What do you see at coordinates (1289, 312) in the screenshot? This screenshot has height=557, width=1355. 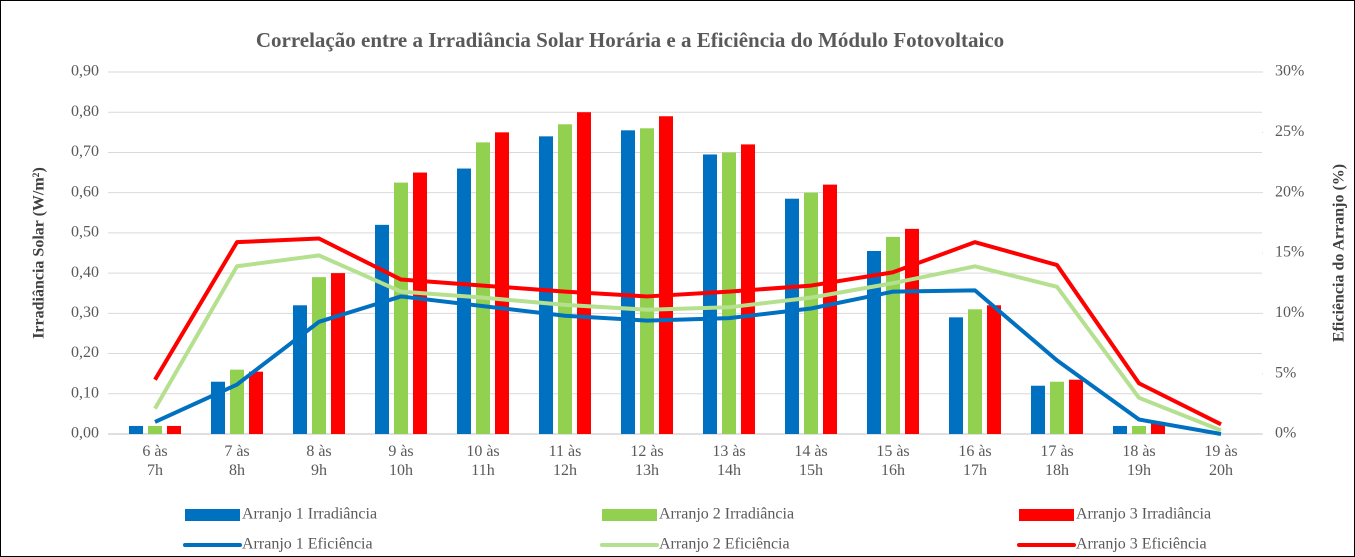 I see `y2-tick-label: 10%` at bounding box center [1289, 312].